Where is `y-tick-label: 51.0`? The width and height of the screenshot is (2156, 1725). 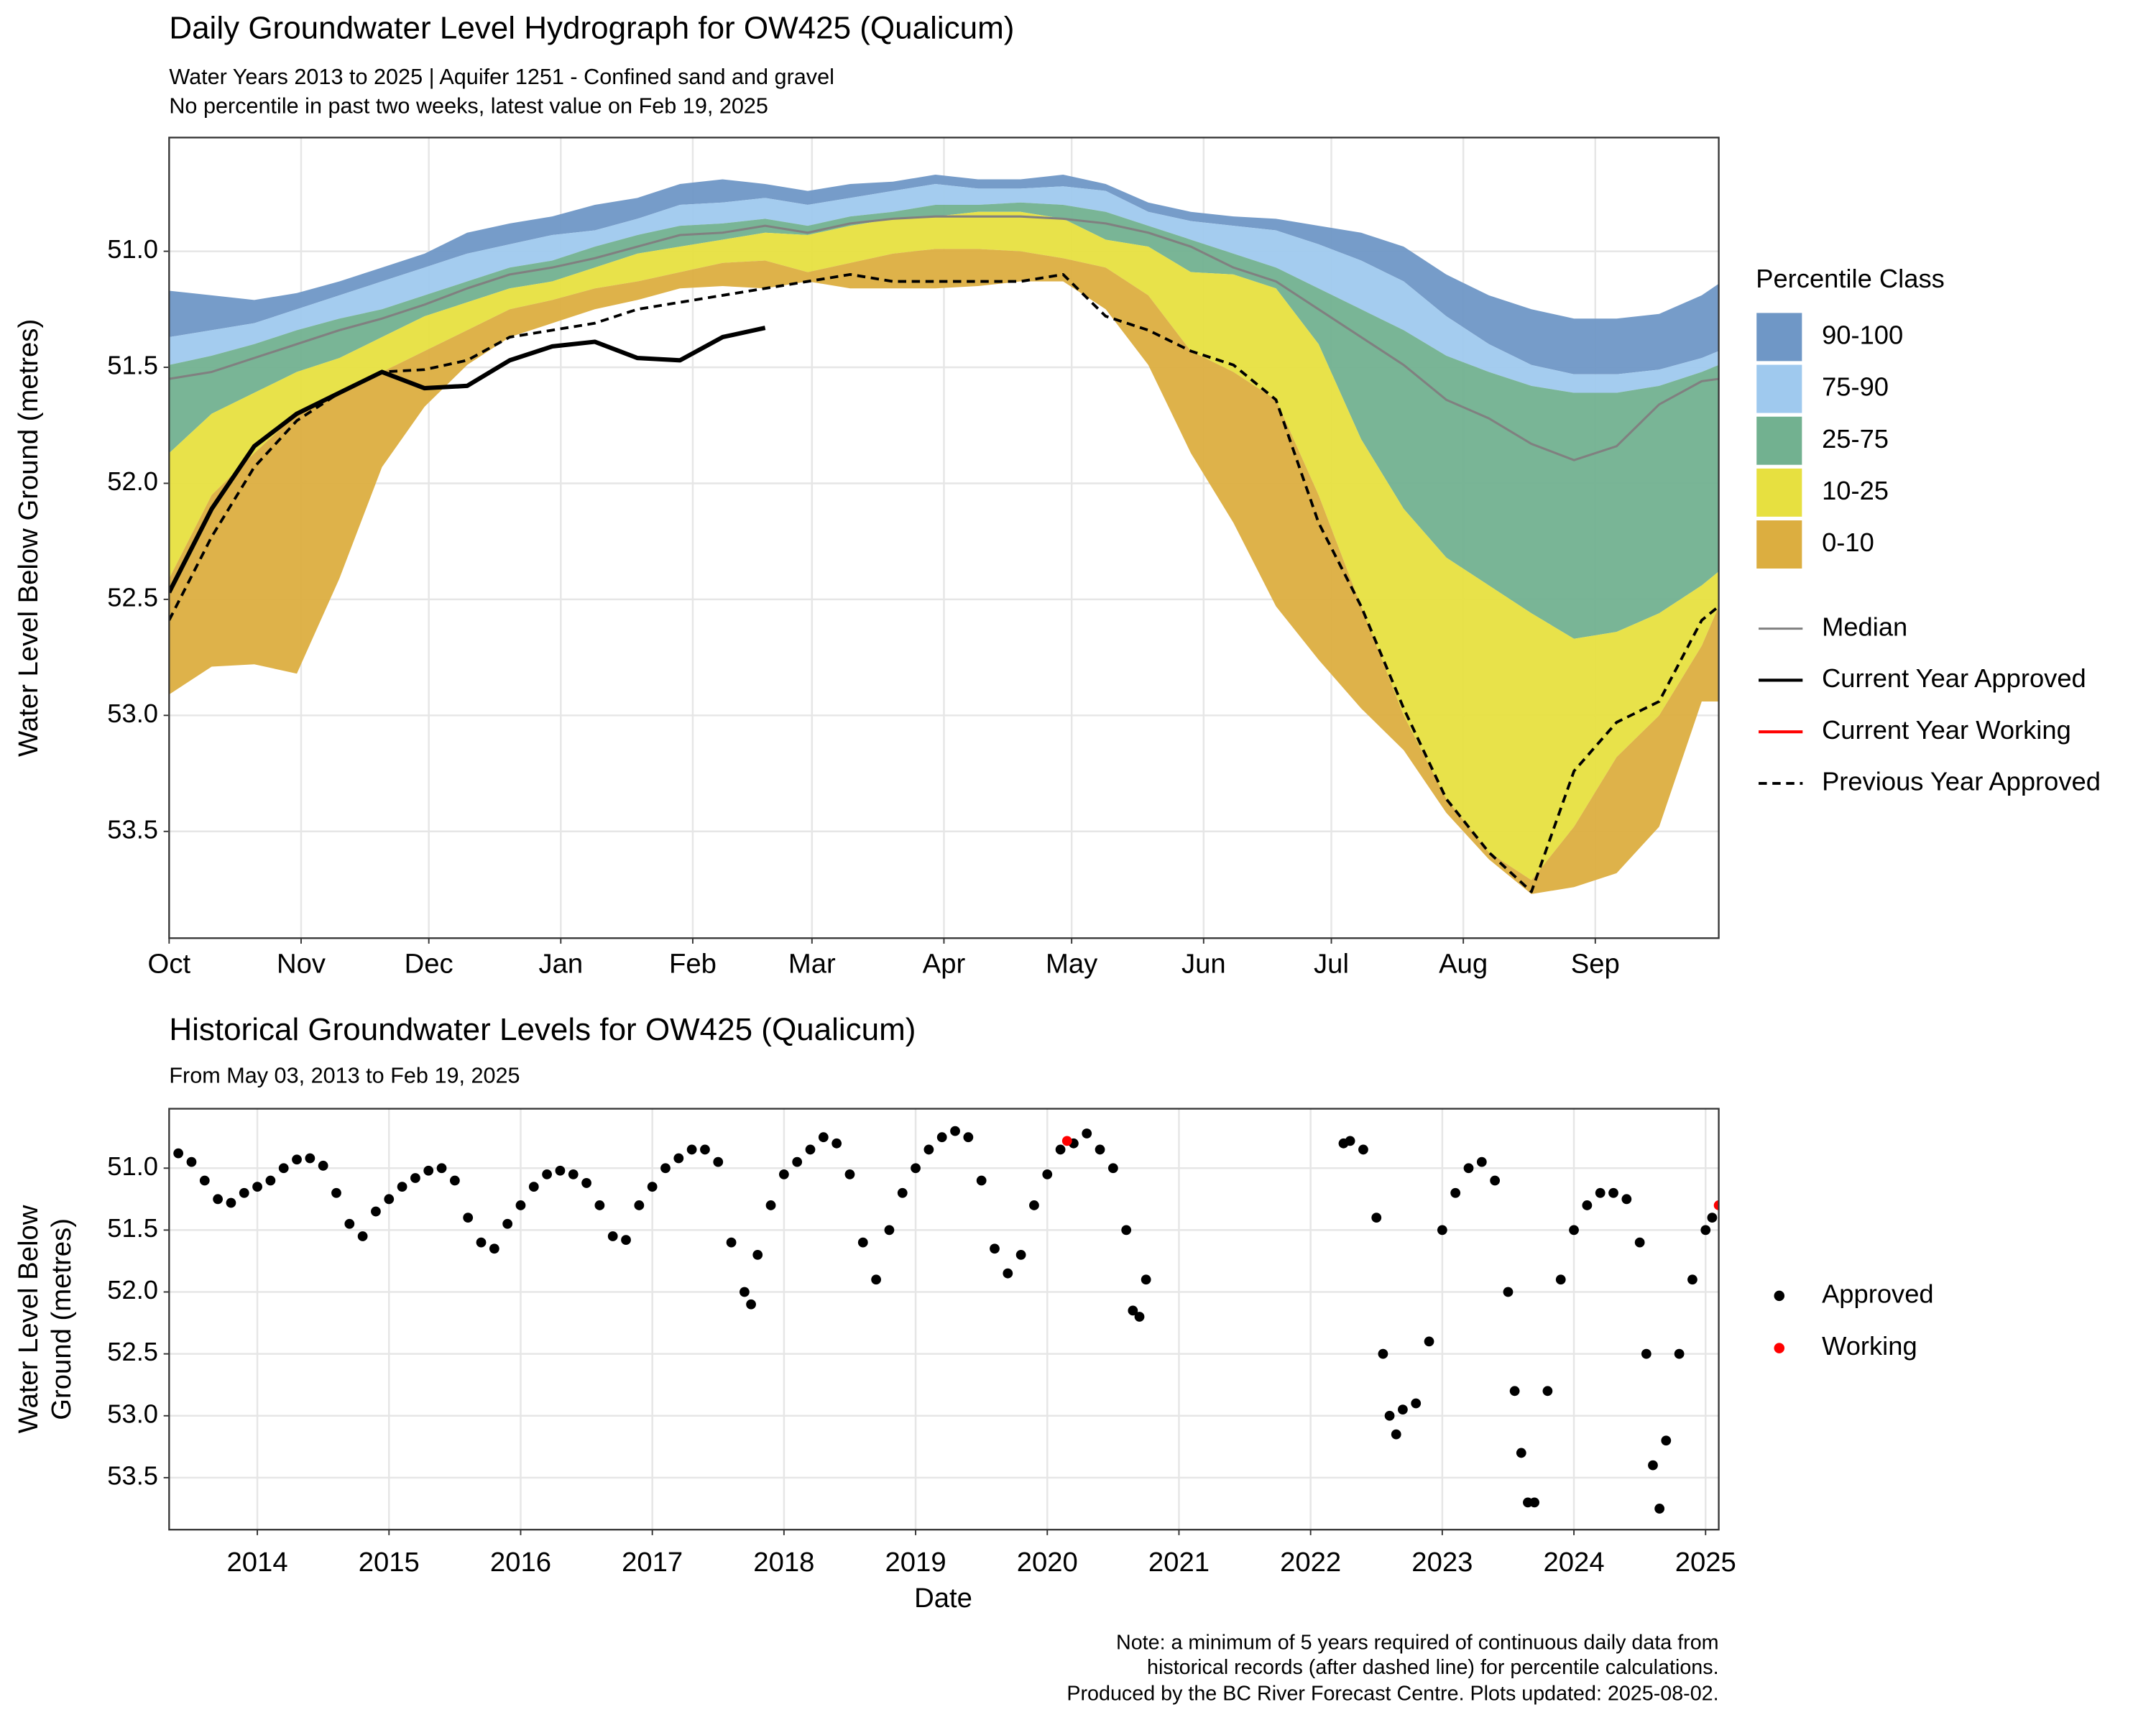 y-tick-label: 51.0 is located at coordinates (132, 1166).